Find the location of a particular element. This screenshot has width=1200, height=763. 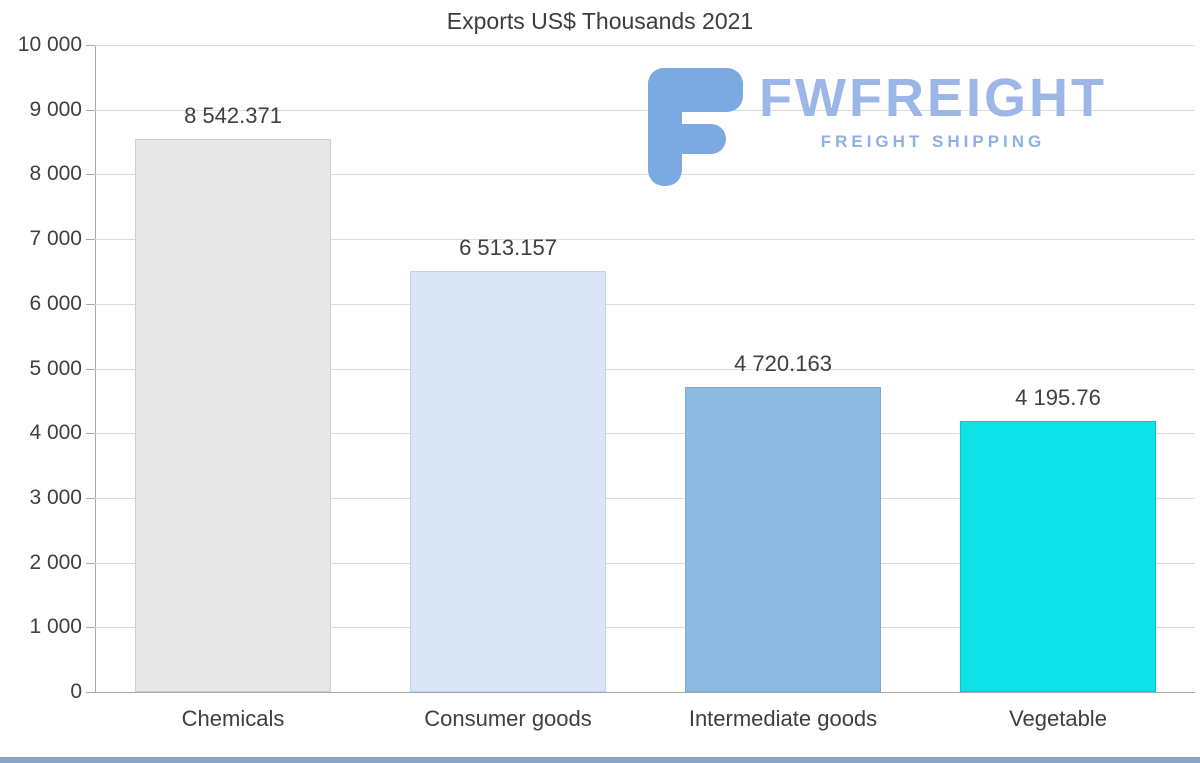

bar-value-label: 8 542.371 is located at coordinates (233, 115).